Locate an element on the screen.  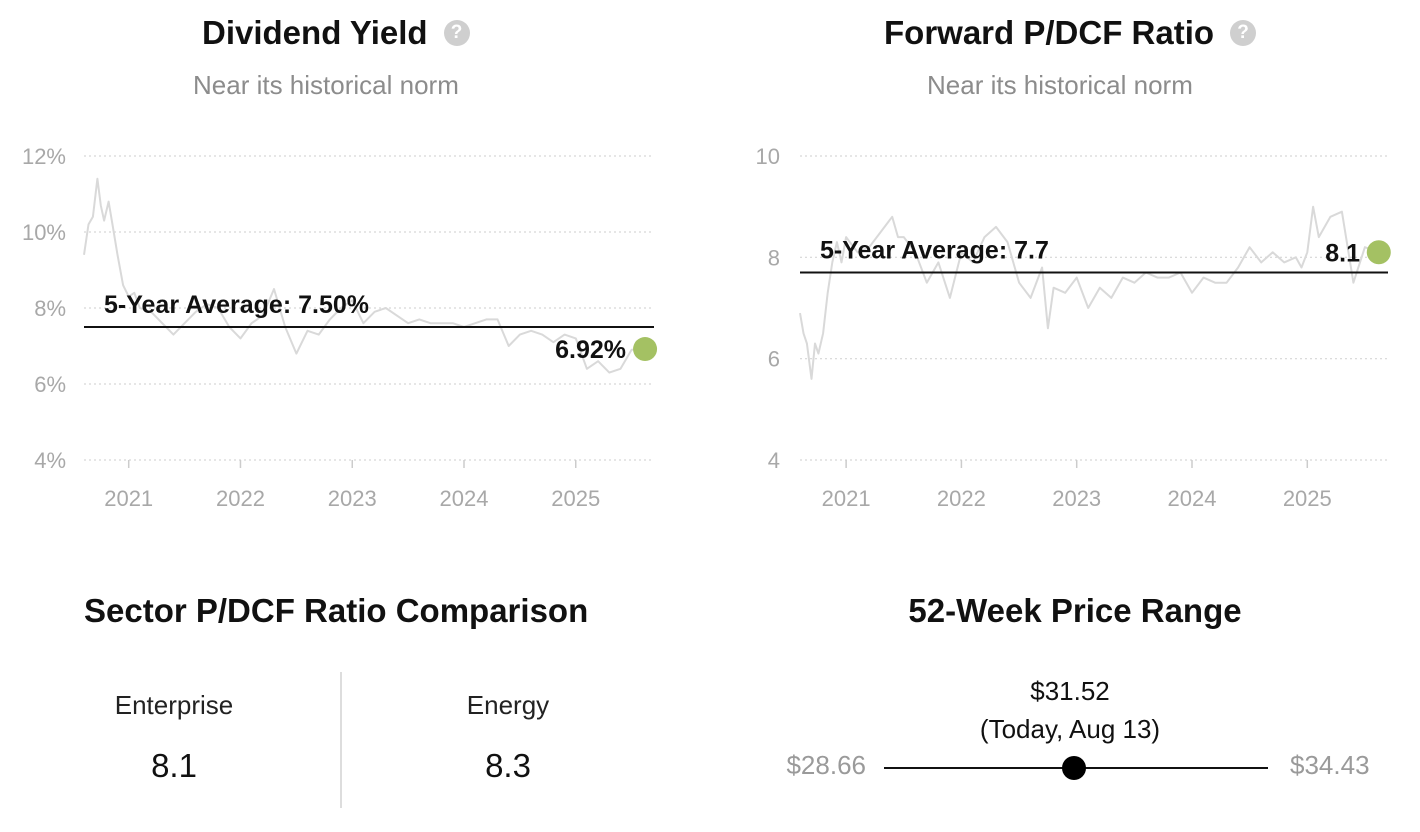
sector-item-value: 8.1 is located at coordinates (174, 765).